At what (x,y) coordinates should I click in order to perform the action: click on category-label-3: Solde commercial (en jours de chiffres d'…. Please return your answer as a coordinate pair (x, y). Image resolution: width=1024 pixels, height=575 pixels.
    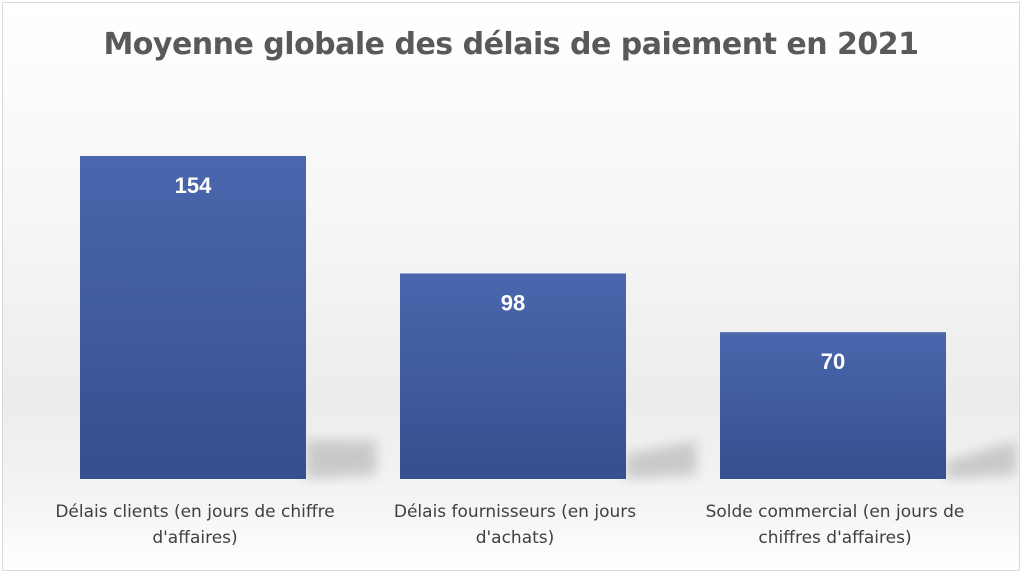
    Looking at the image, I should click on (835, 525).